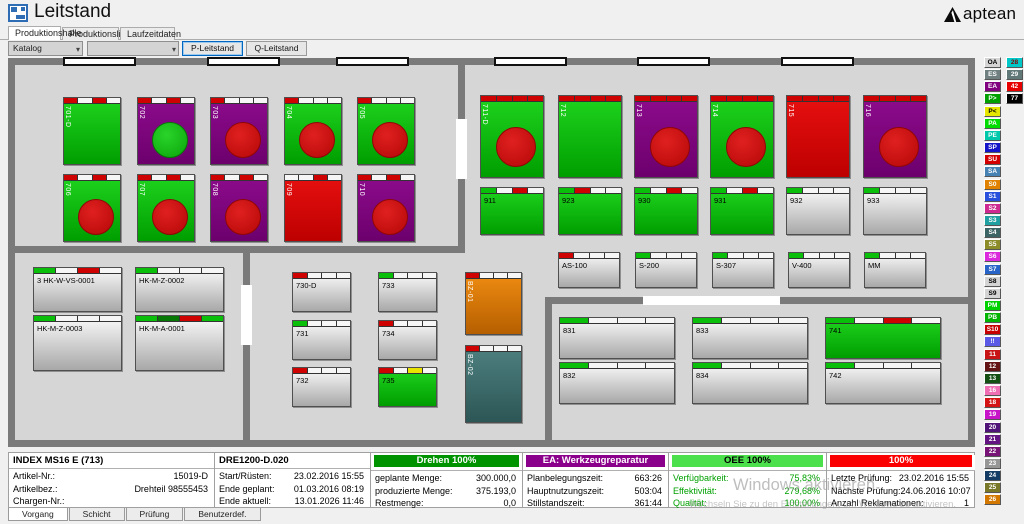 Image resolution: width=1024 pixels, height=524 pixels. Describe the element at coordinates (992, 317) in the screenshot. I see `legend-badge-pb: PB` at that location.